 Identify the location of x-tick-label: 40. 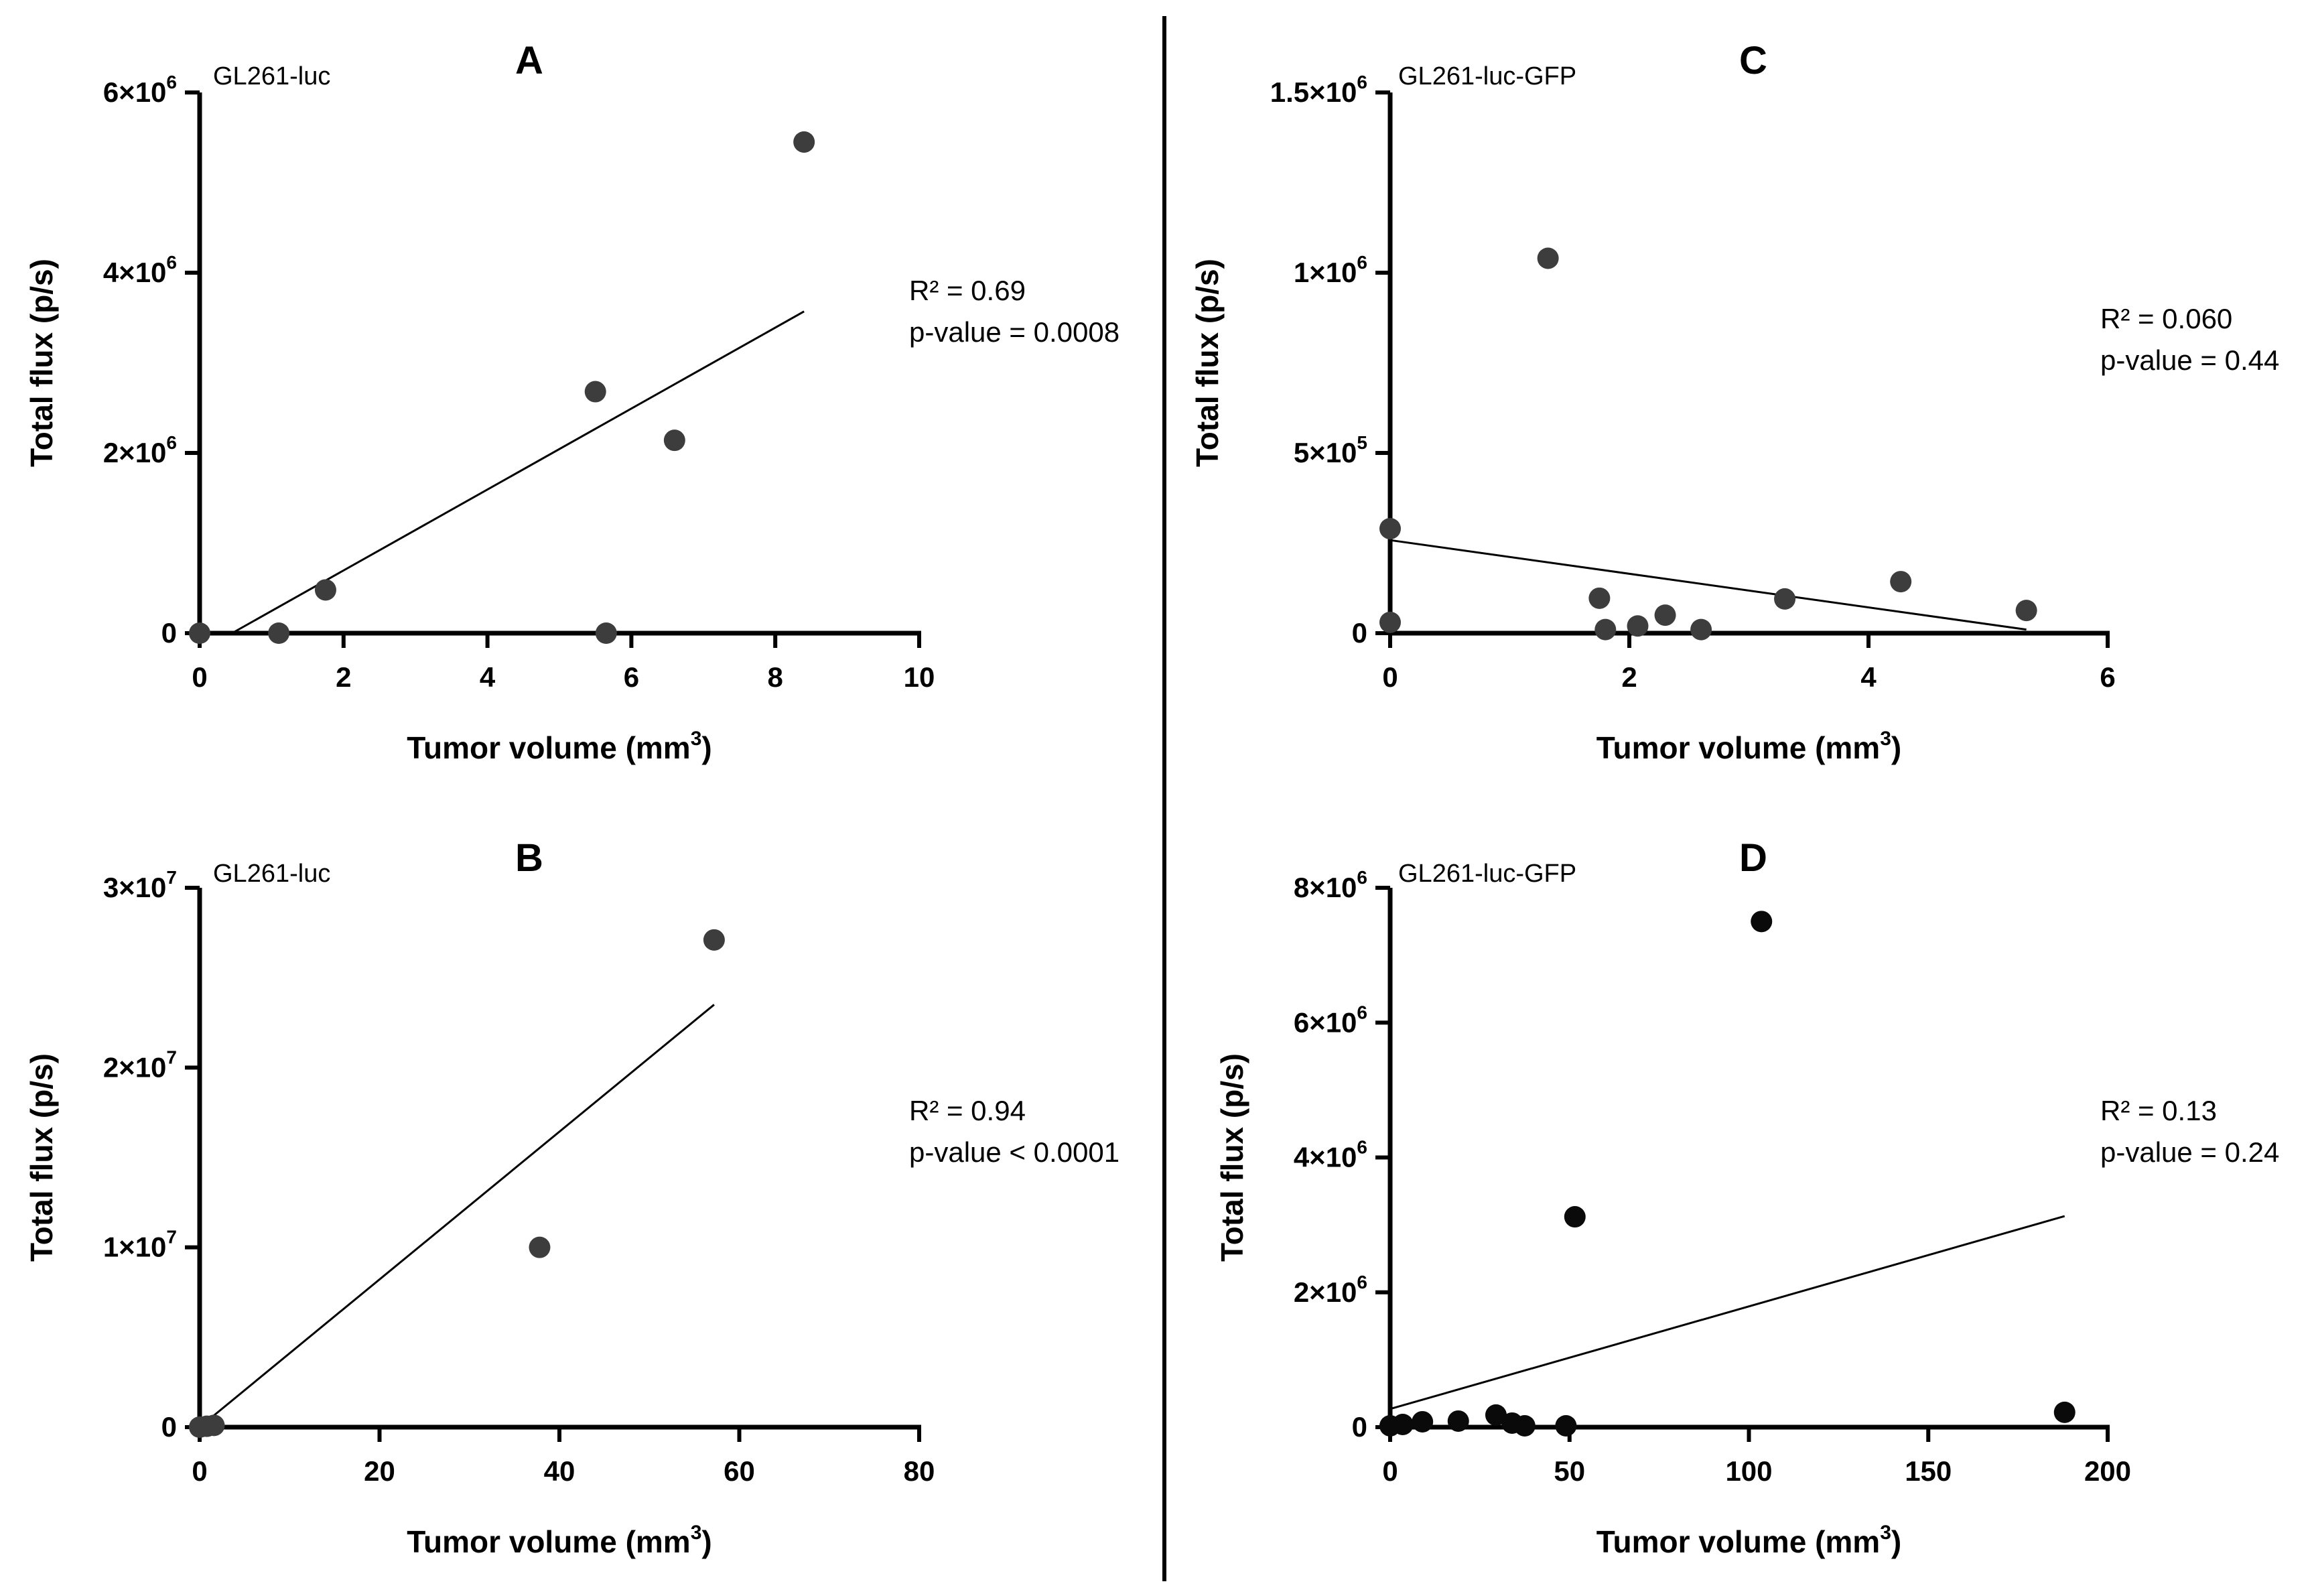
(559, 1471).